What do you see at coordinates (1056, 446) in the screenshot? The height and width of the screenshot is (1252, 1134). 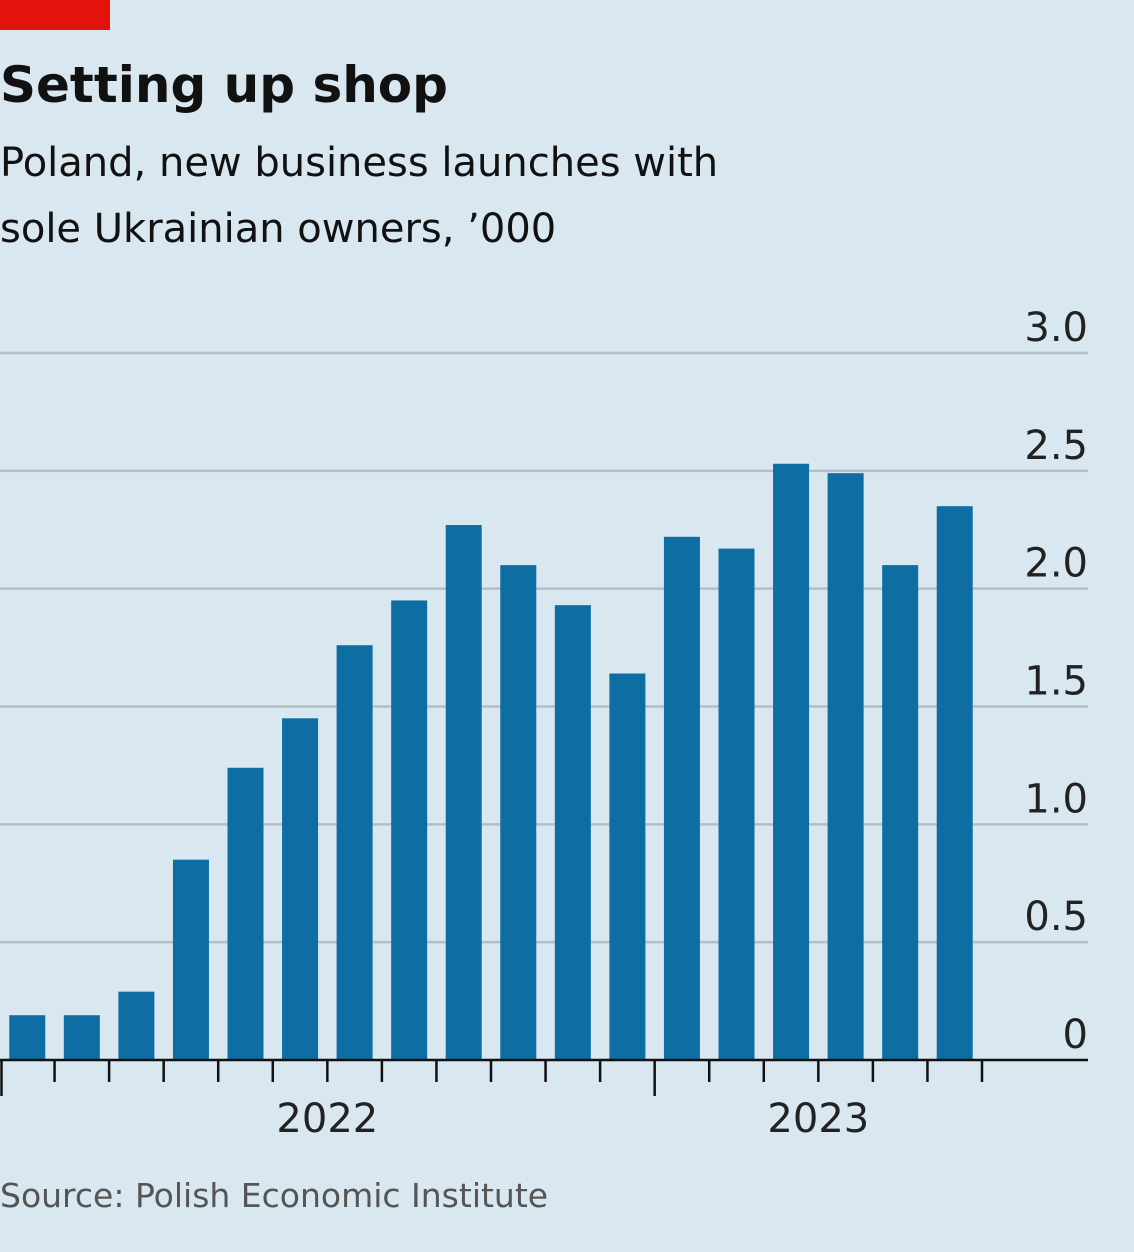 I see `y-tick-label: 2.5` at bounding box center [1056, 446].